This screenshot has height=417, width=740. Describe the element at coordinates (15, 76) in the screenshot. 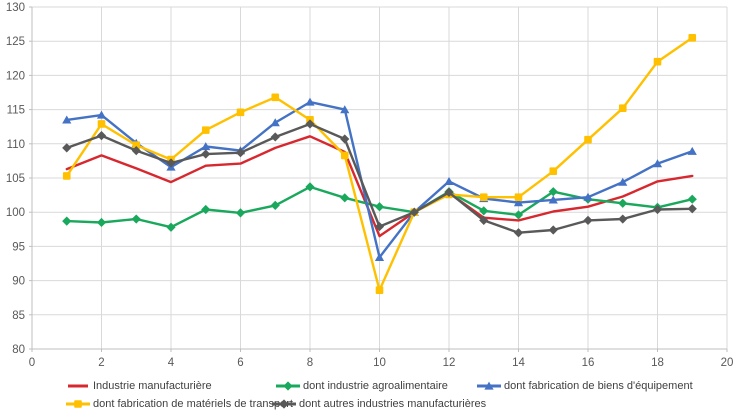

I see `y-tick-label: 120` at that location.